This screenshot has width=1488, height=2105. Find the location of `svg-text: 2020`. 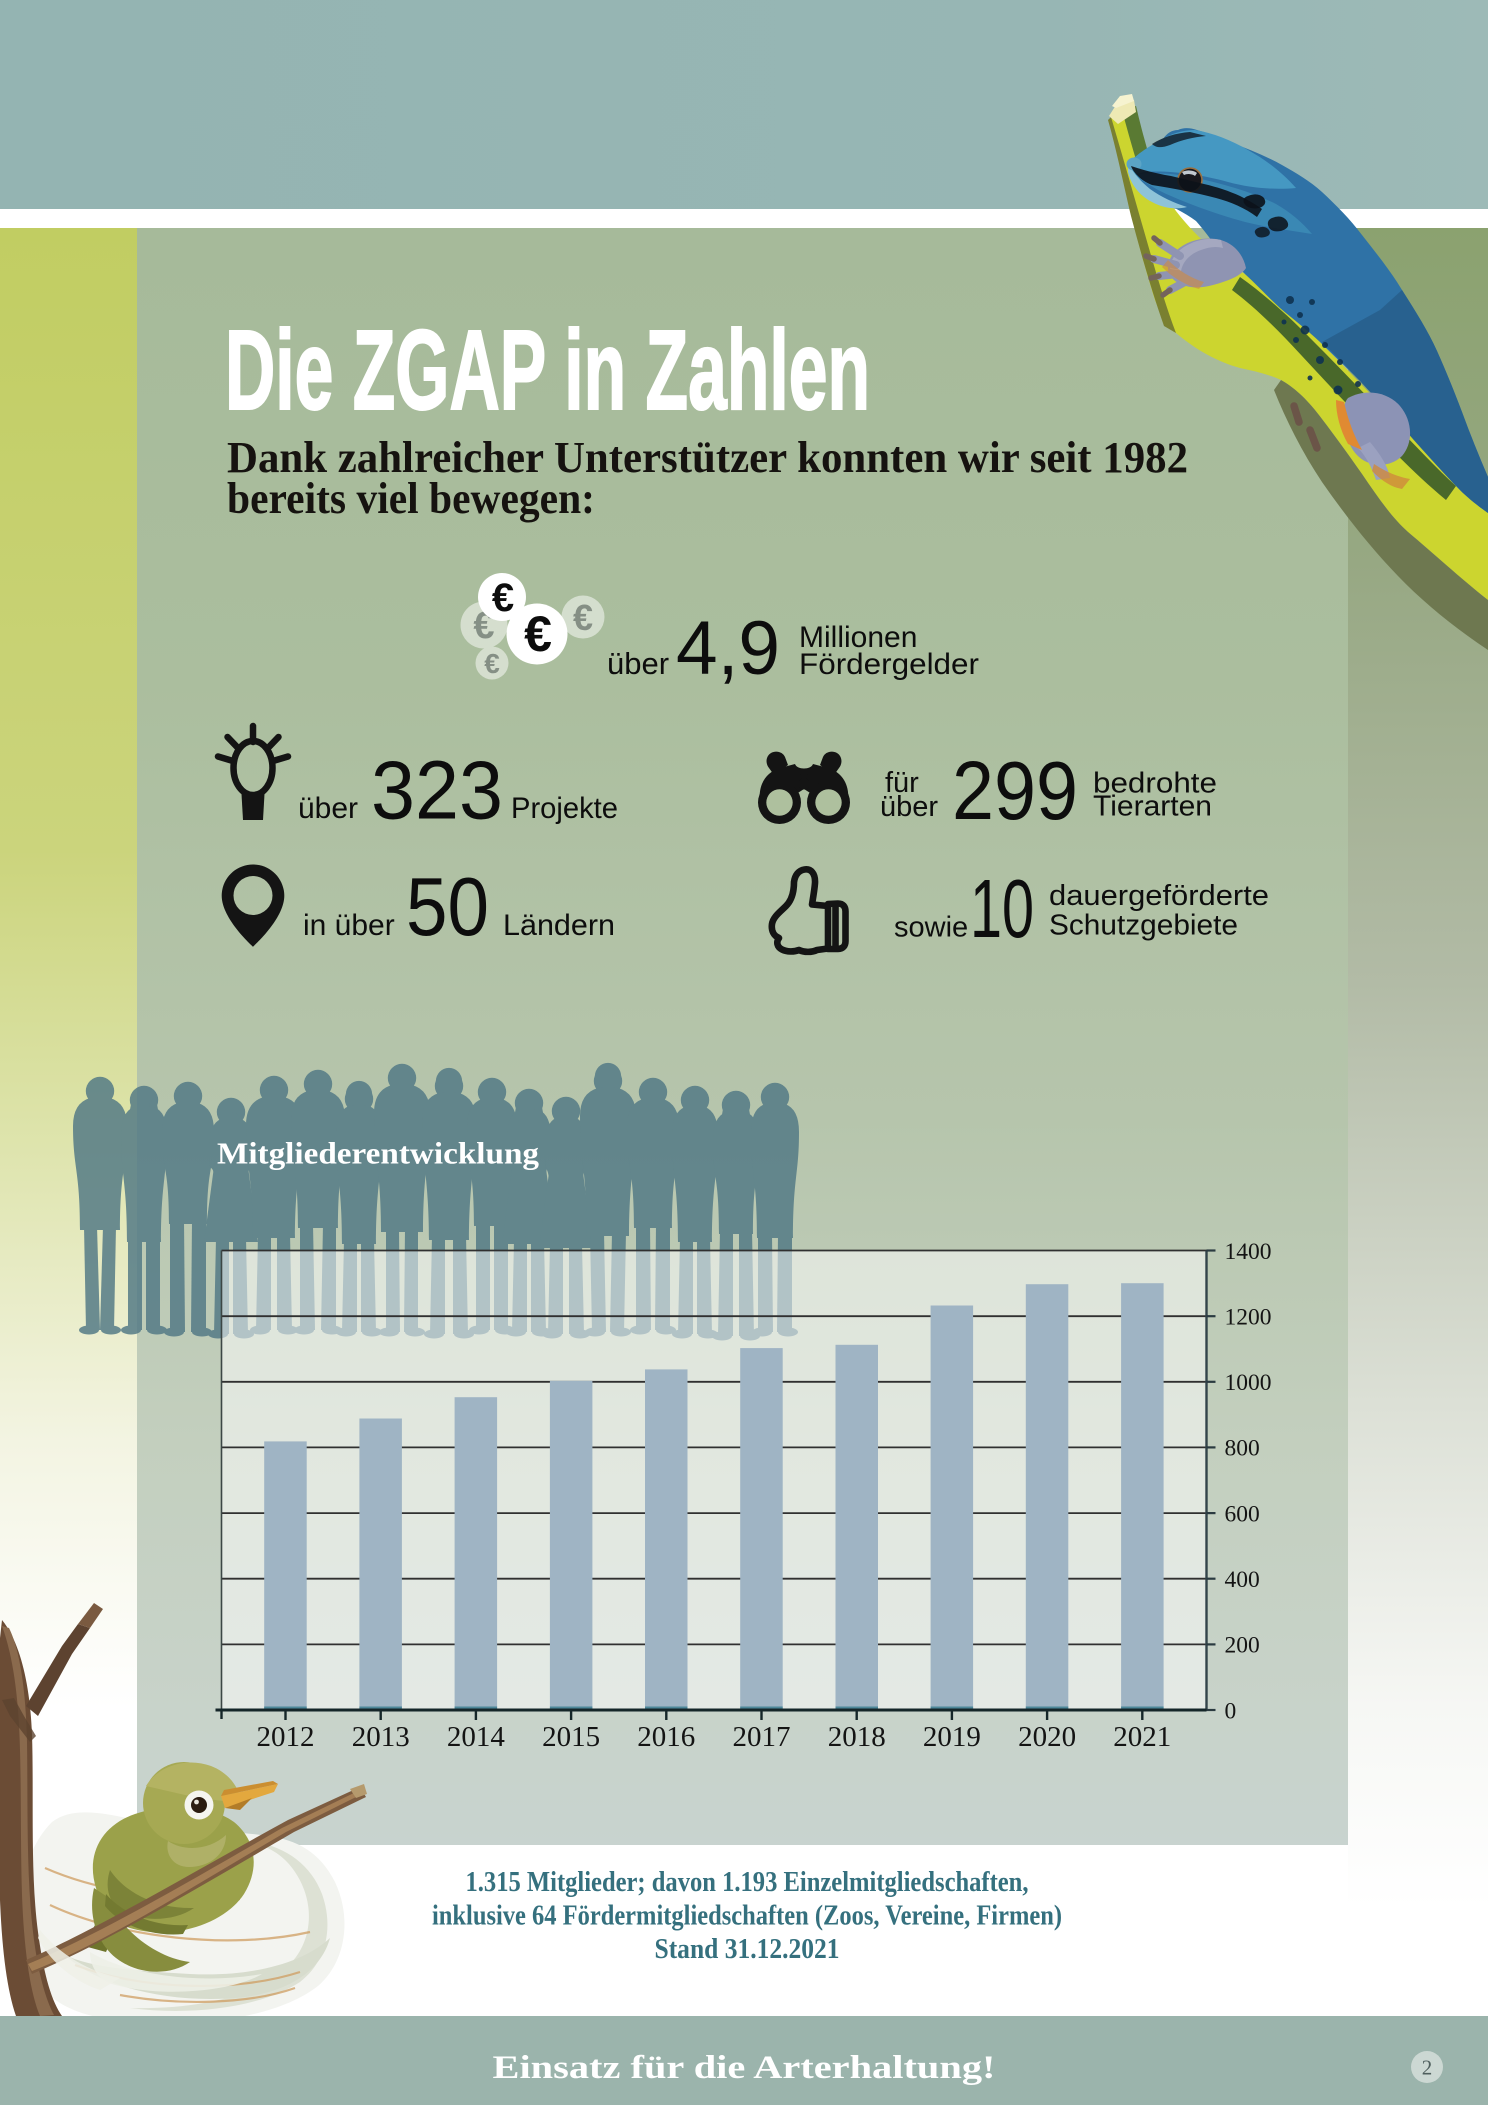

svg-text: 2020 is located at coordinates (1047, 1737).